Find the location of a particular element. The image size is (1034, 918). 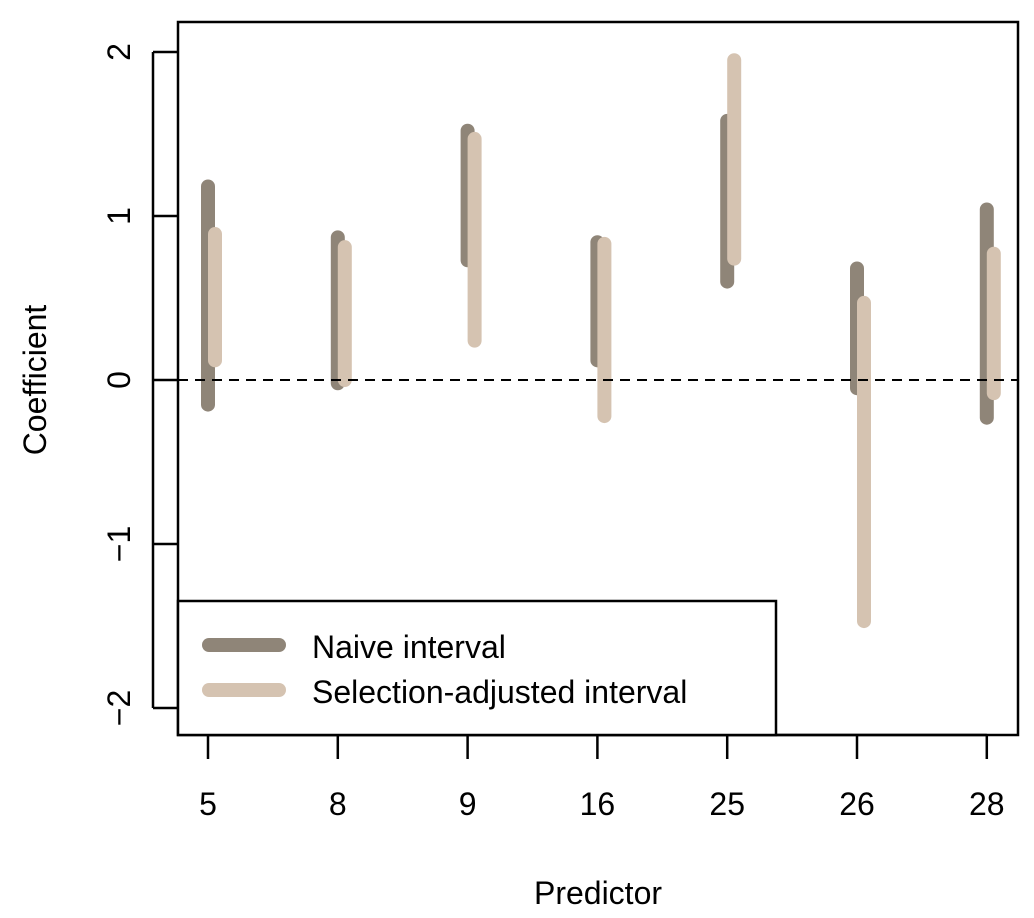

legend-label-naive: Naive interval is located at coordinates (409, 647).